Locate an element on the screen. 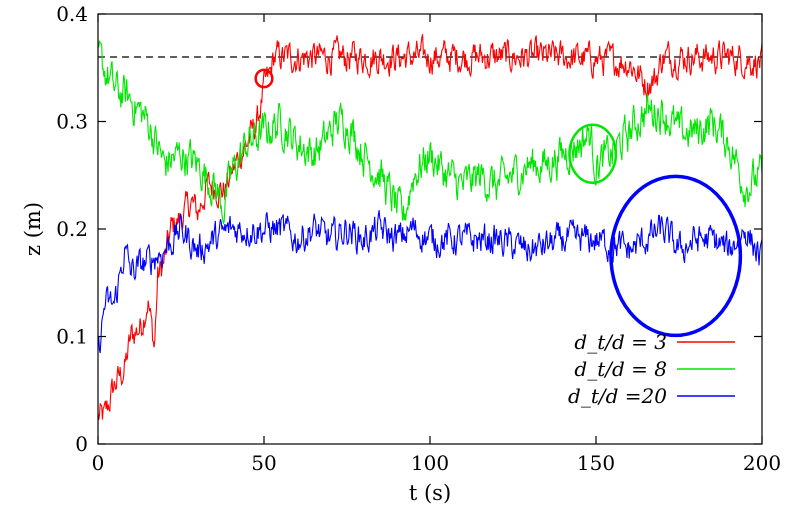  legend-label-3: d_t/d =20 is located at coordinates (617, 396).